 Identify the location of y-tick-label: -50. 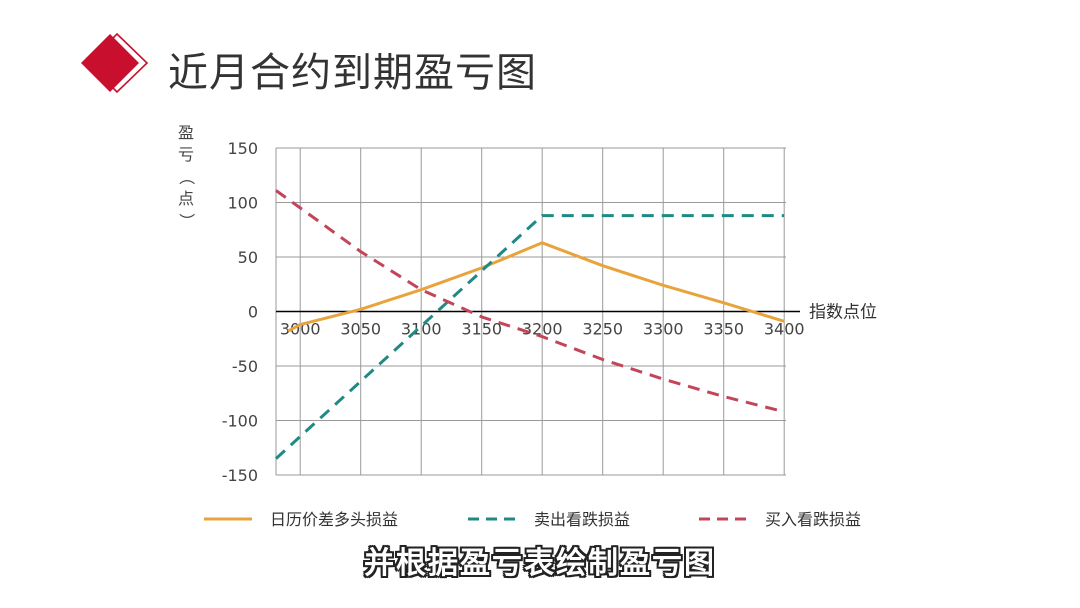
(245, 366).